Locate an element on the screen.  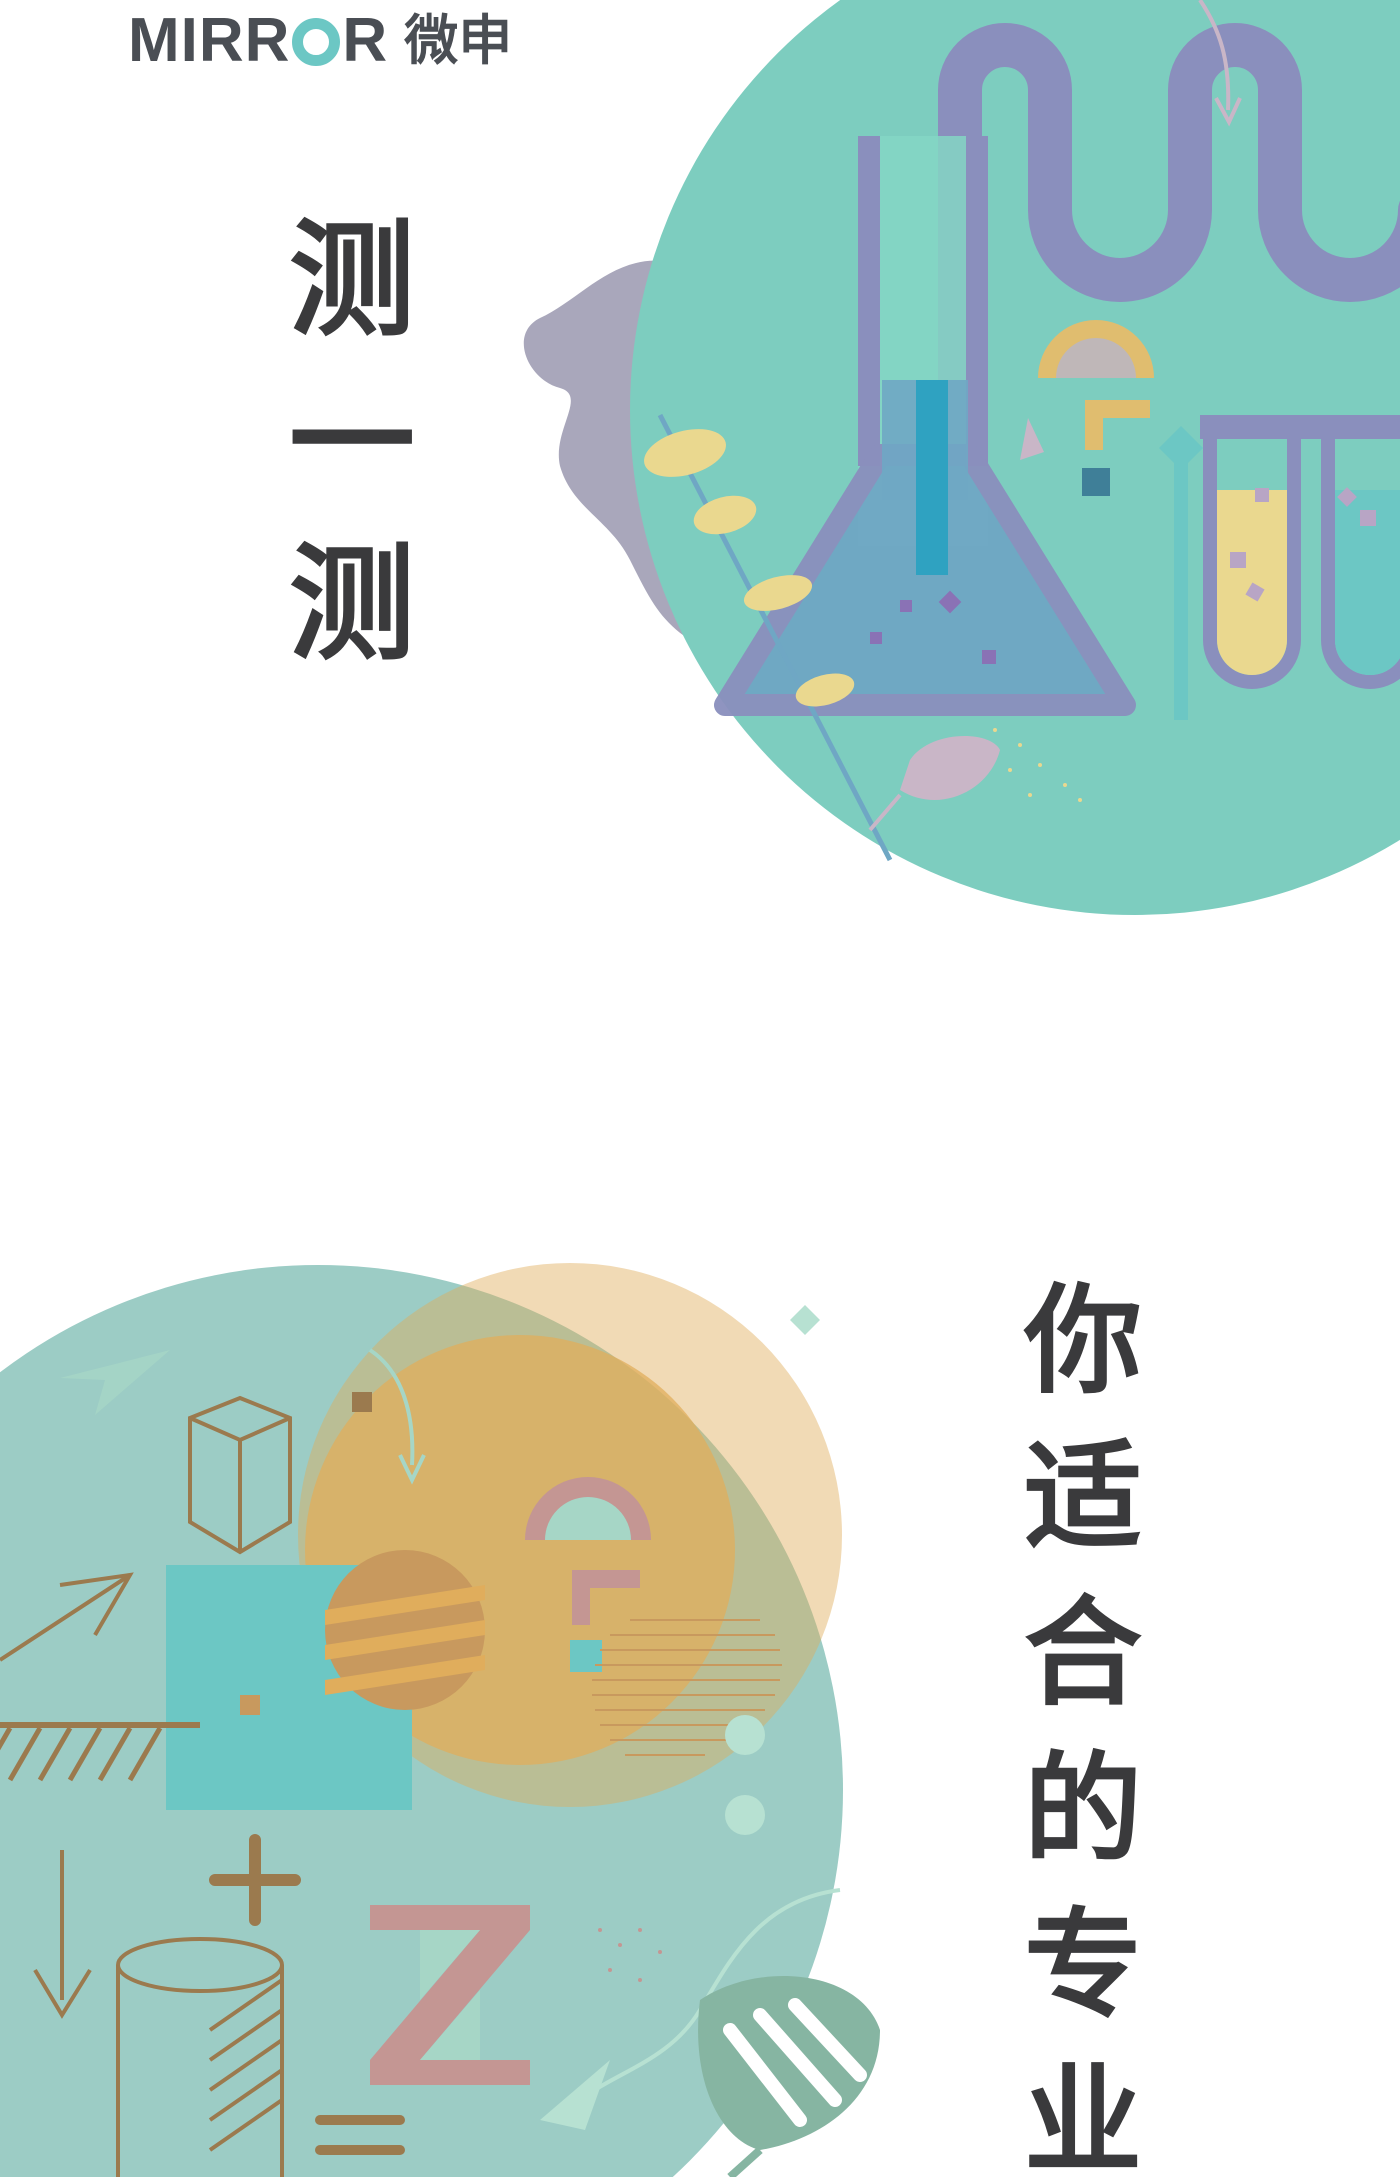
plus-icon is located at coordinates (255, 1880).